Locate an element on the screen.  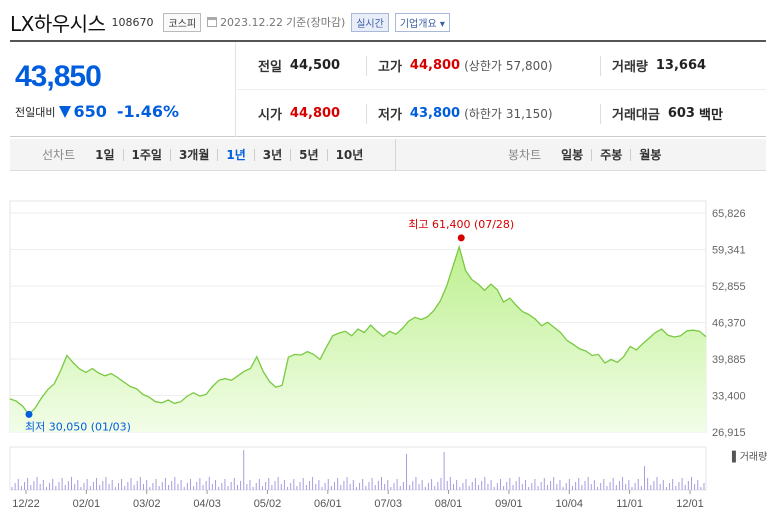
tab-1d: 1일 is located at coordinates (105, 154).